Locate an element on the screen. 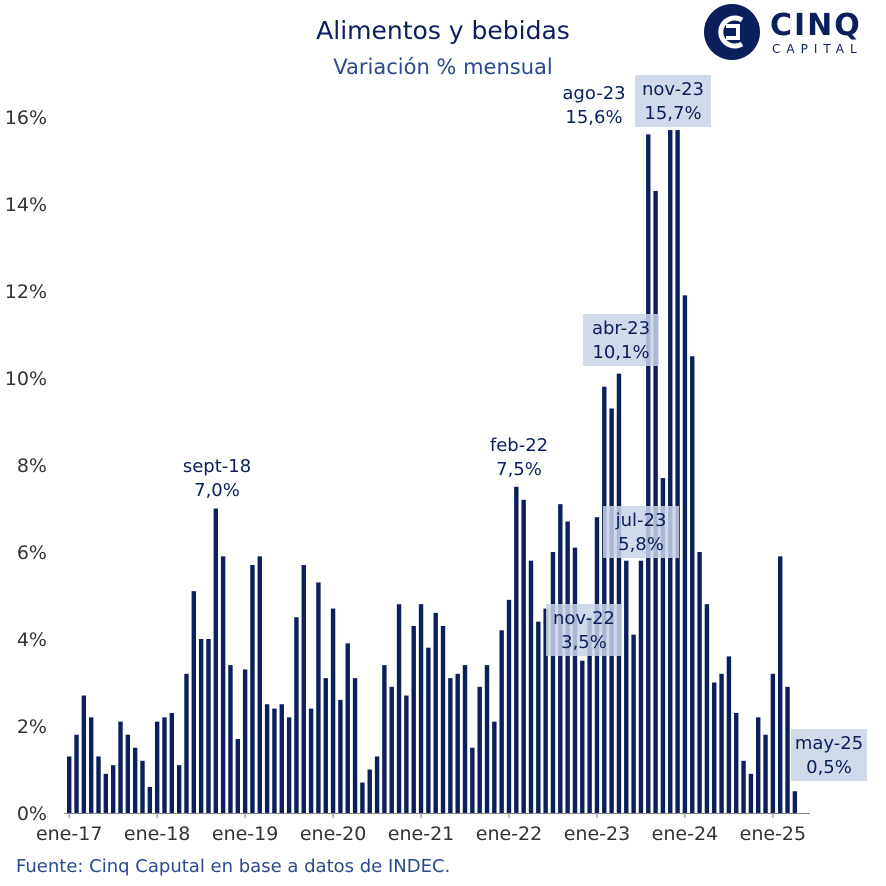 Image resolution: width=886 pixels, height=886 pixels. annotation-value: 5,8% is located at coordinates (641, 544).